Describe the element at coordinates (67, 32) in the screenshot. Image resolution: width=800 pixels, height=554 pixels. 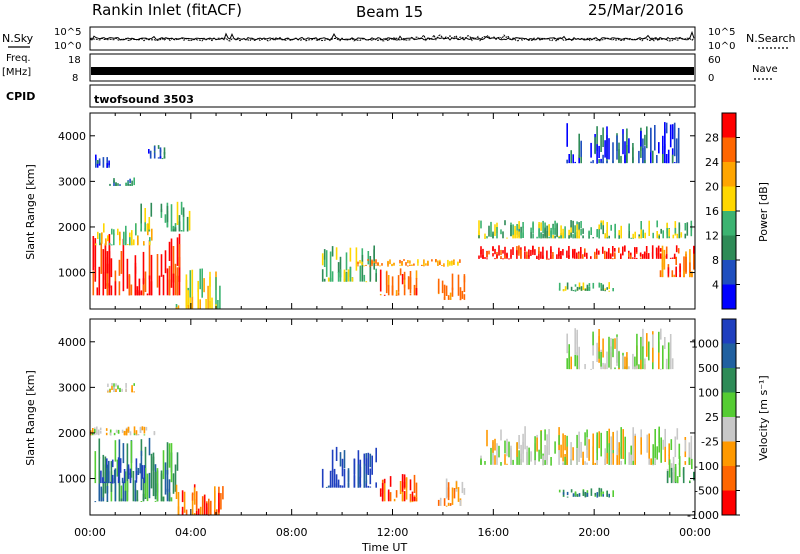
I see `noise-left-tick-top: 10^5` at that location.